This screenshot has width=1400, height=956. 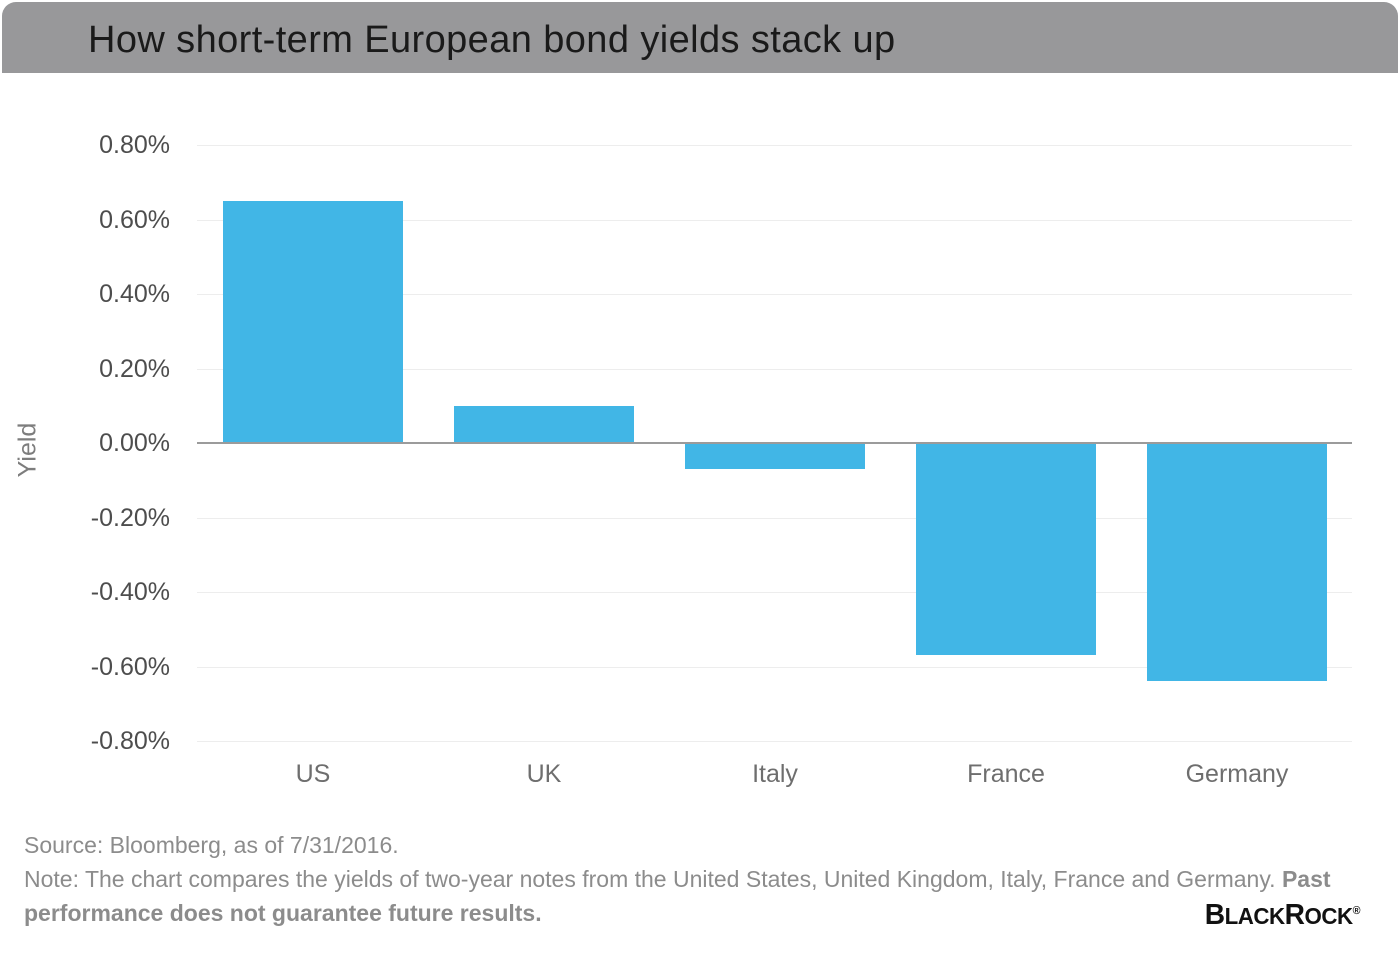 What do you see at coordinates (1294, 915) in the screenshot?
I see `logo-letter: R` at bounding box center [1294, 915].